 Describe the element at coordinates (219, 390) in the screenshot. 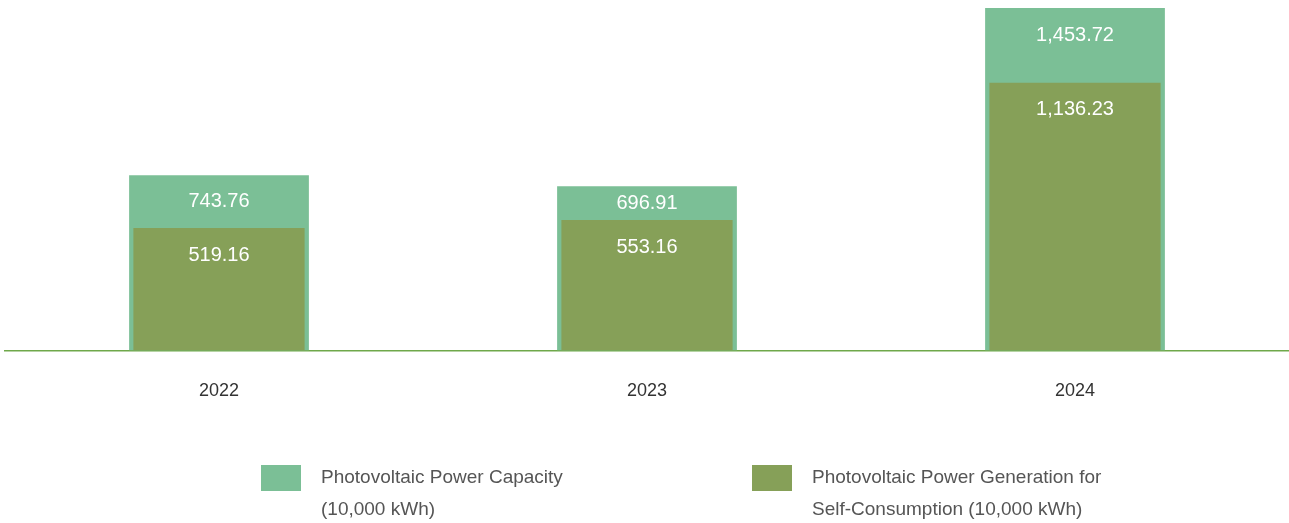

I see `x-tick-label: 2022` at that location.